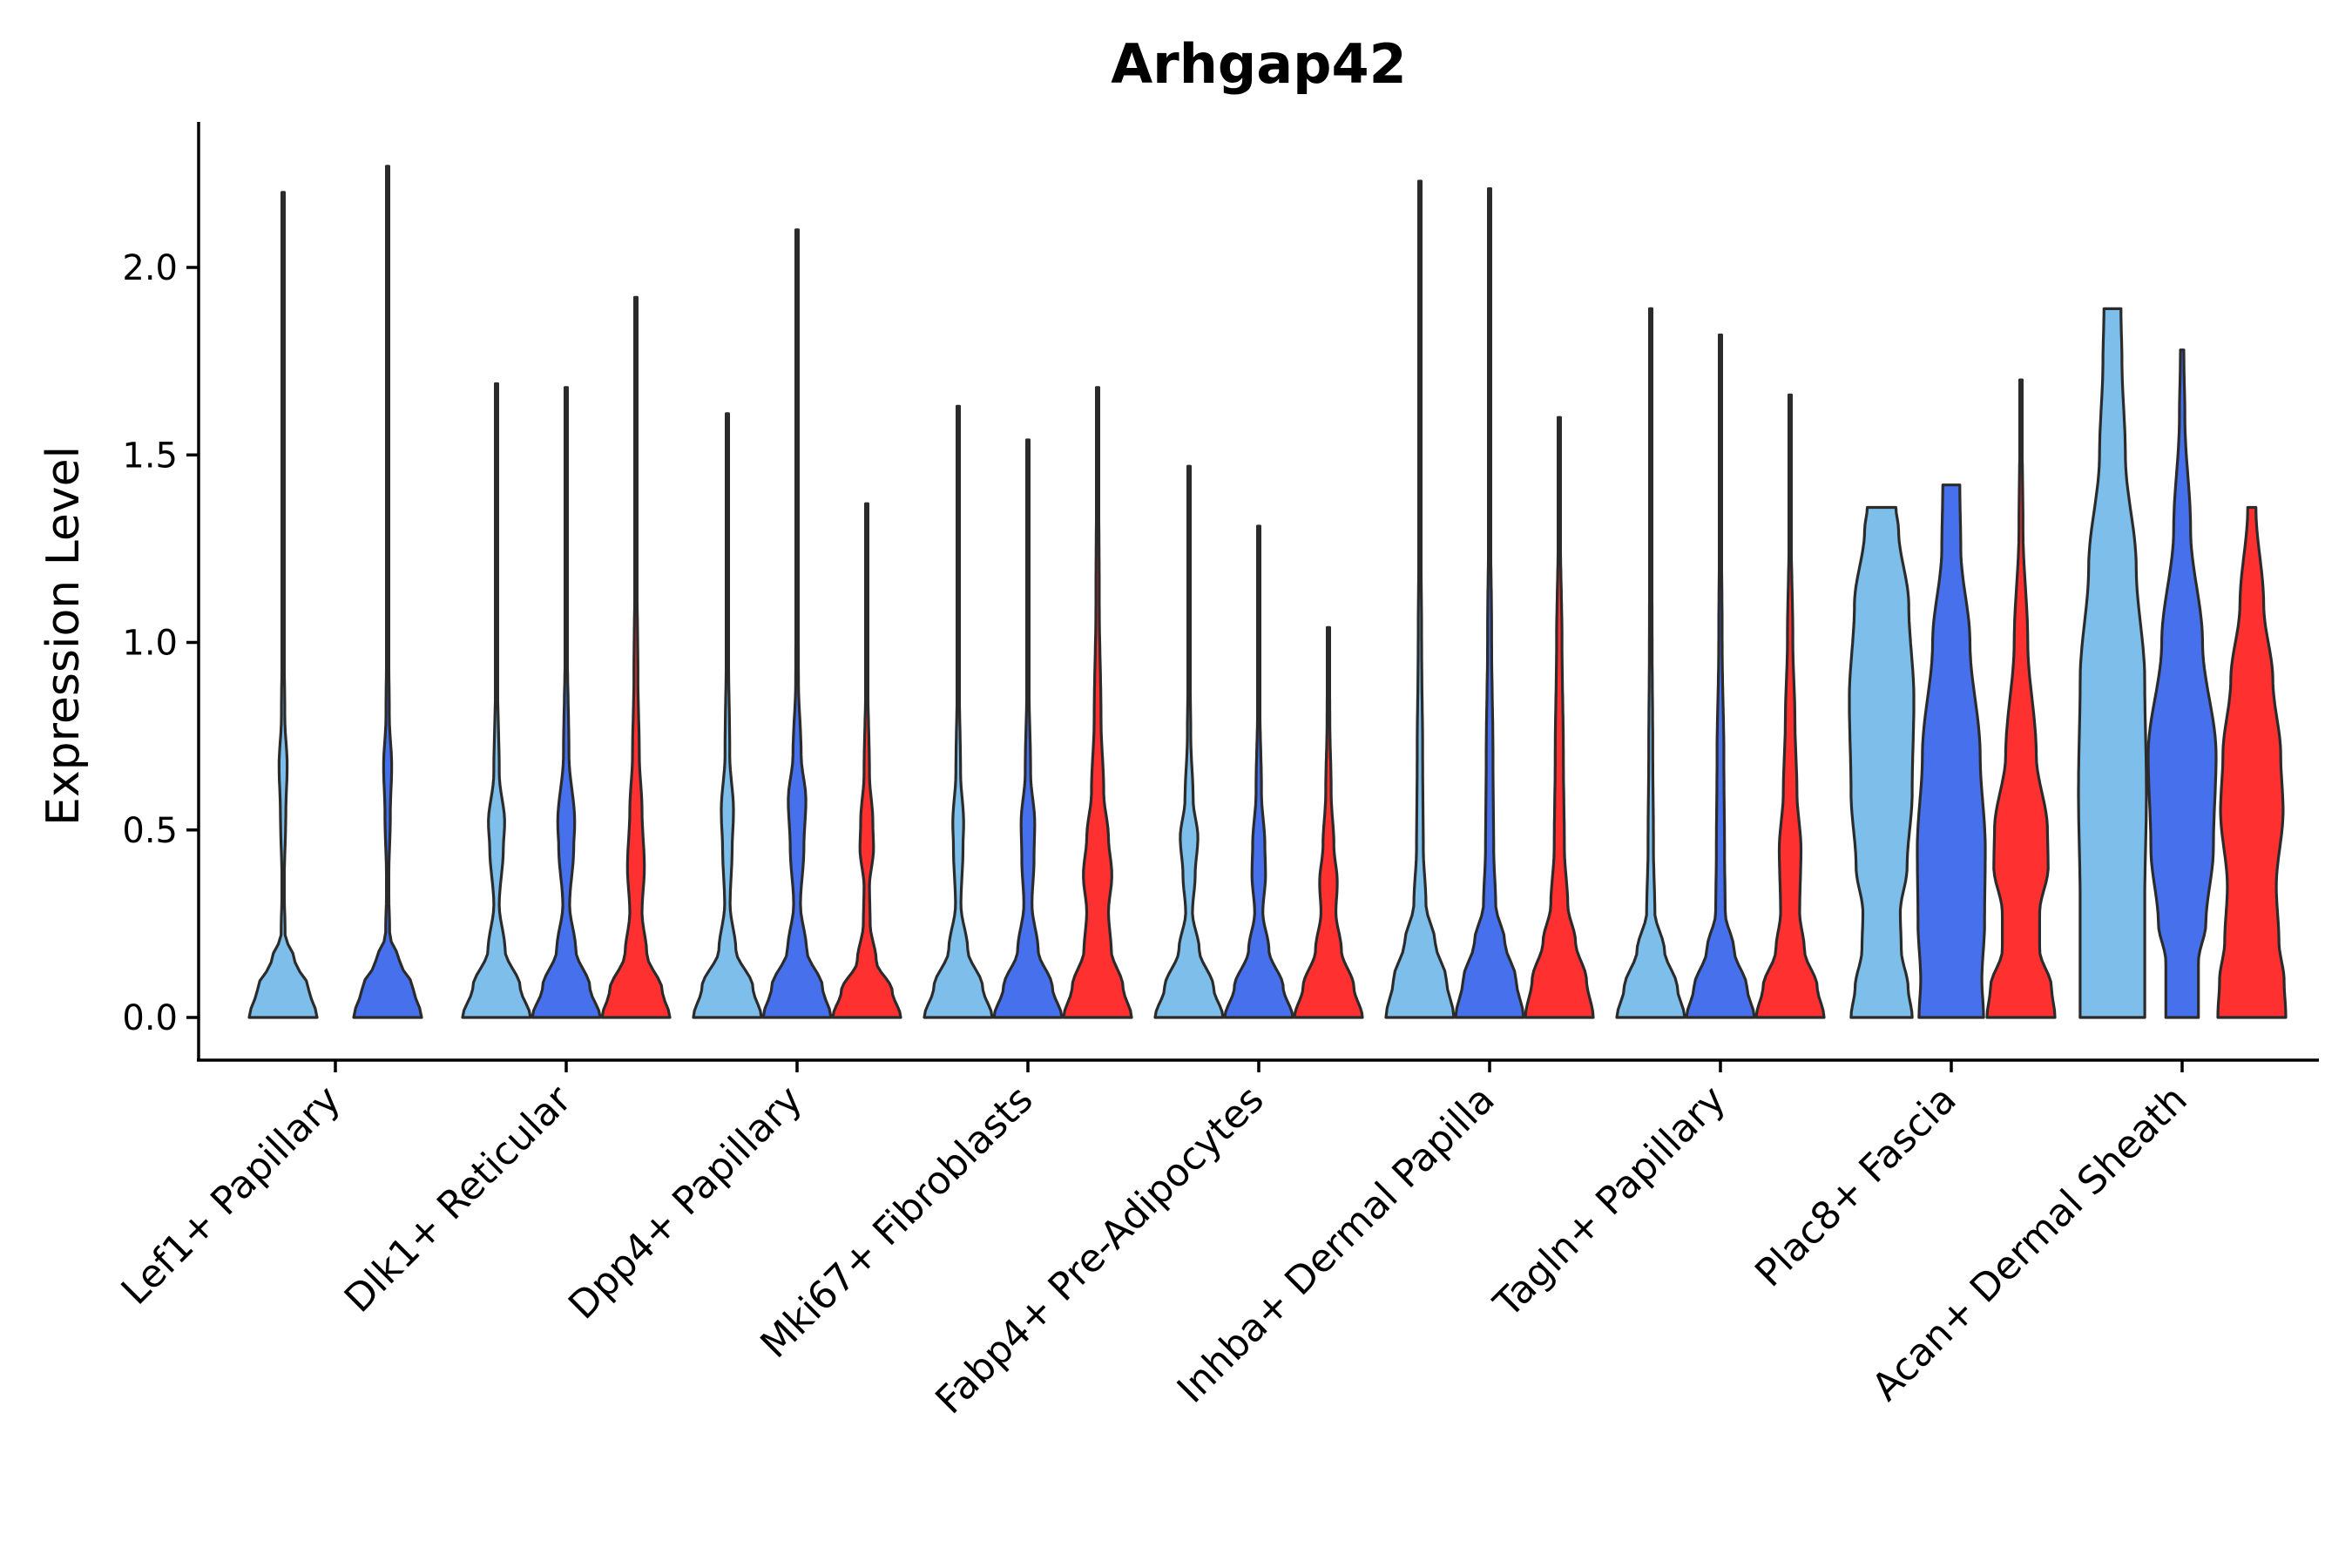 Image resolution: width=2352 pixels, height=1568 pixels. What do you see at coordinates (459, 1199) in the screenshot?
I see `x-tick-label: Dlk1+ Reticular` at bounding box center [459, 1199].